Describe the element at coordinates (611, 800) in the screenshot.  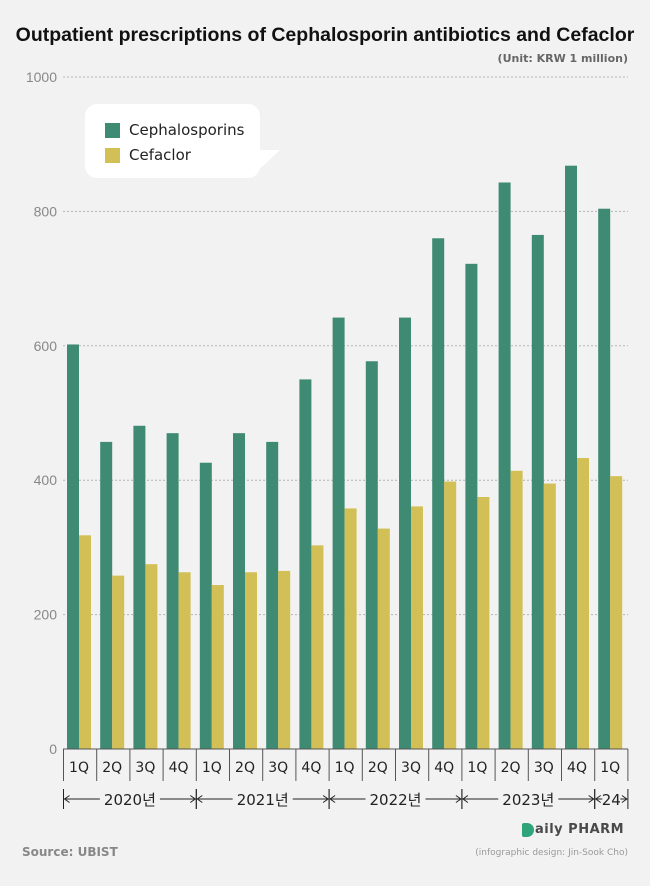
I see `year-label: 24` at that location.